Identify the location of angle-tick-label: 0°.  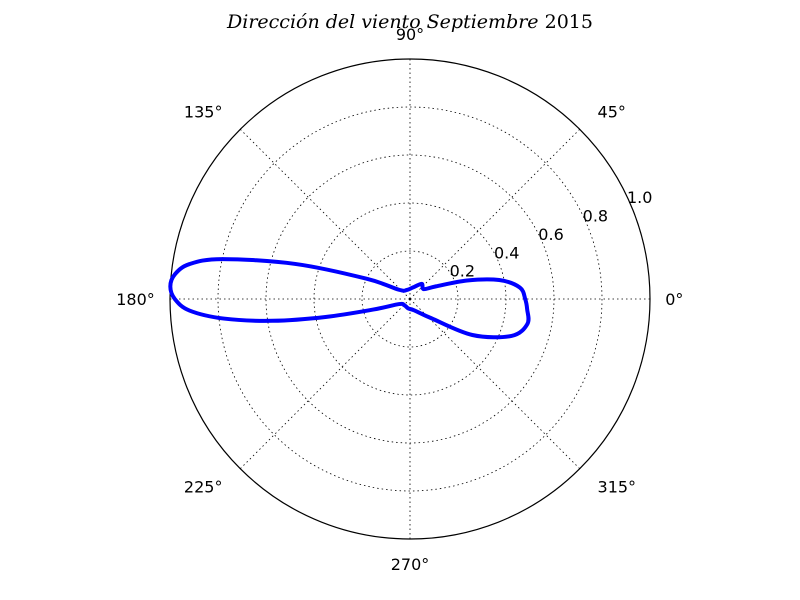
(674, 299).